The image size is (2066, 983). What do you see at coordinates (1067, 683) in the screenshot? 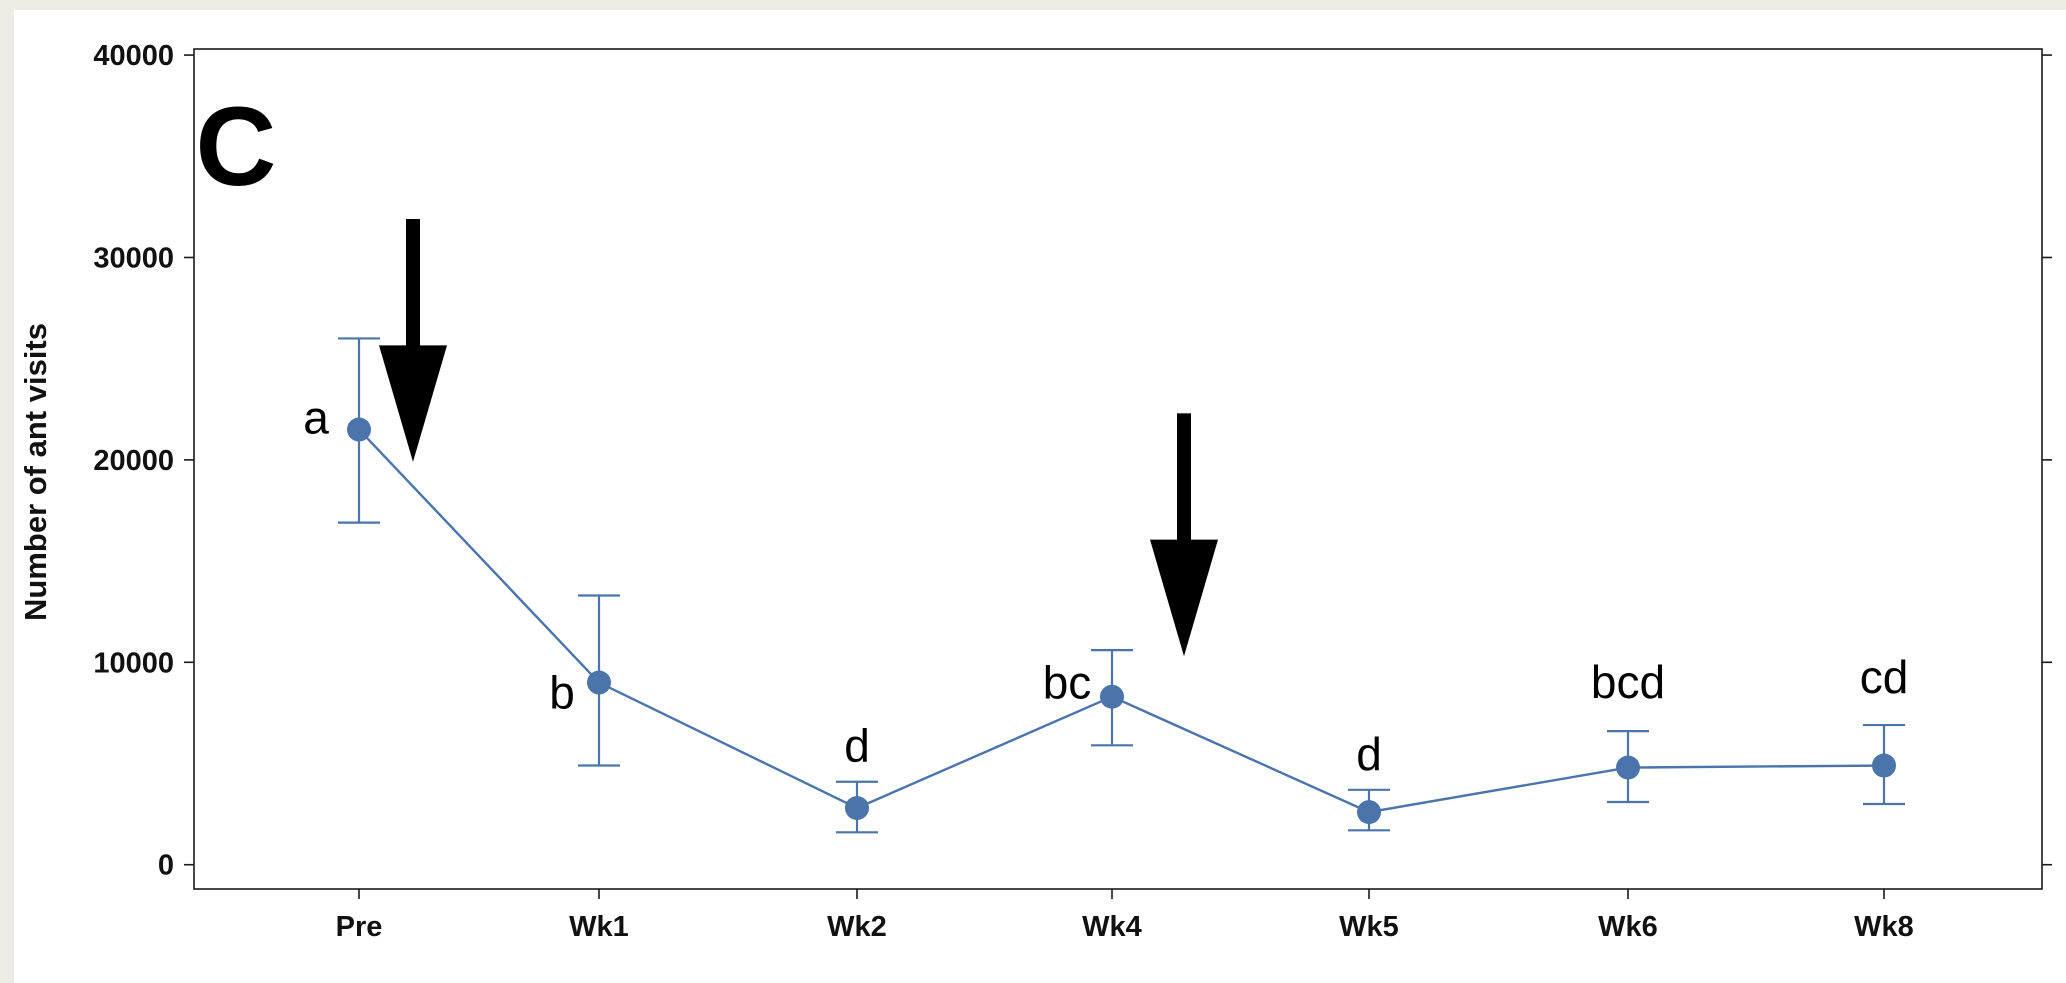
I see `significance-label: bc` at bounding box center [1067, 683].